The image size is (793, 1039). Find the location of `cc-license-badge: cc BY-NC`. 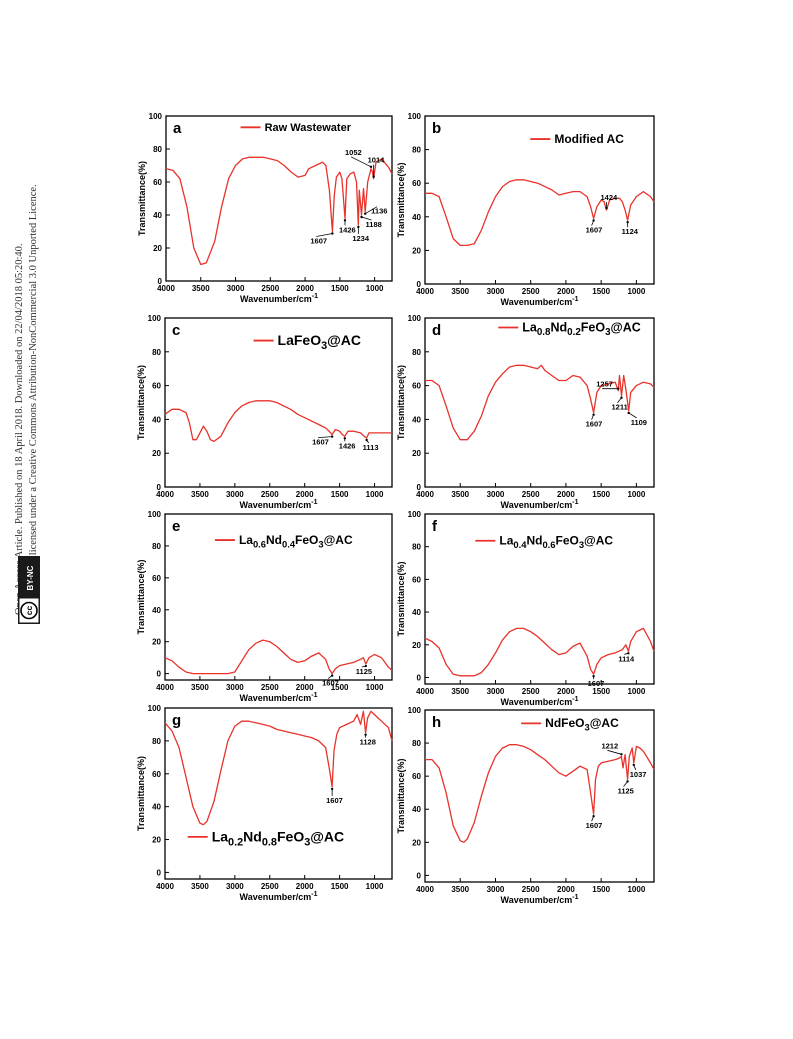

cc-license-badge: cc BY-NC is located at coordinates (29, 590).